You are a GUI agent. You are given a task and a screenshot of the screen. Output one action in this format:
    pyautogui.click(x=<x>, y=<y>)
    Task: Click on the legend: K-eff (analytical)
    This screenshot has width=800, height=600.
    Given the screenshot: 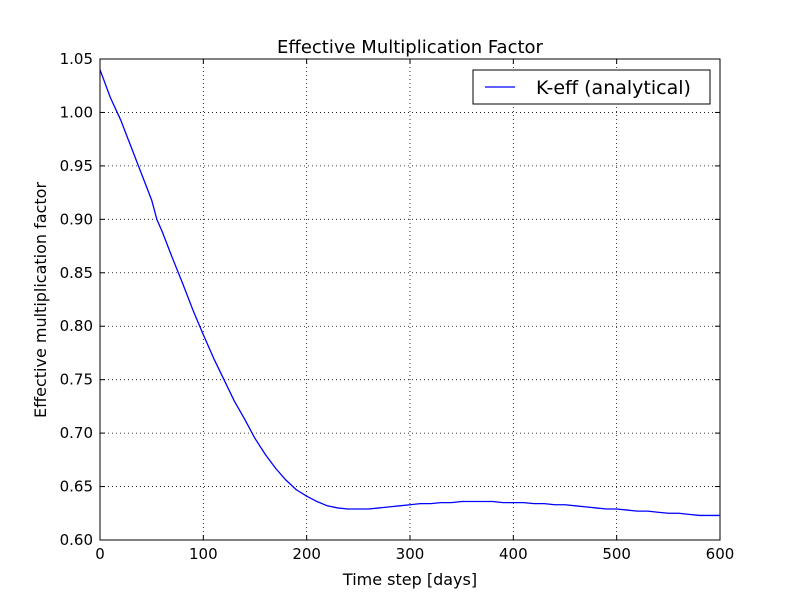 What is the action you would take?
    pyautogui.click(x=591, y=87)
    